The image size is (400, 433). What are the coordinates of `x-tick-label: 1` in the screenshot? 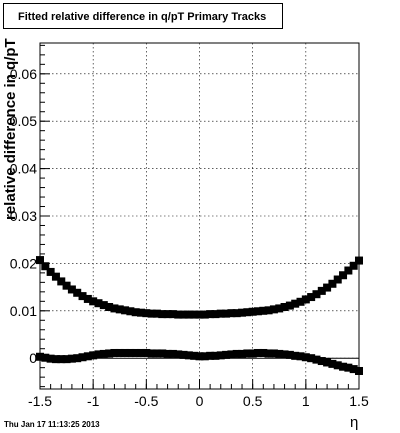 It's located at (306, 401).